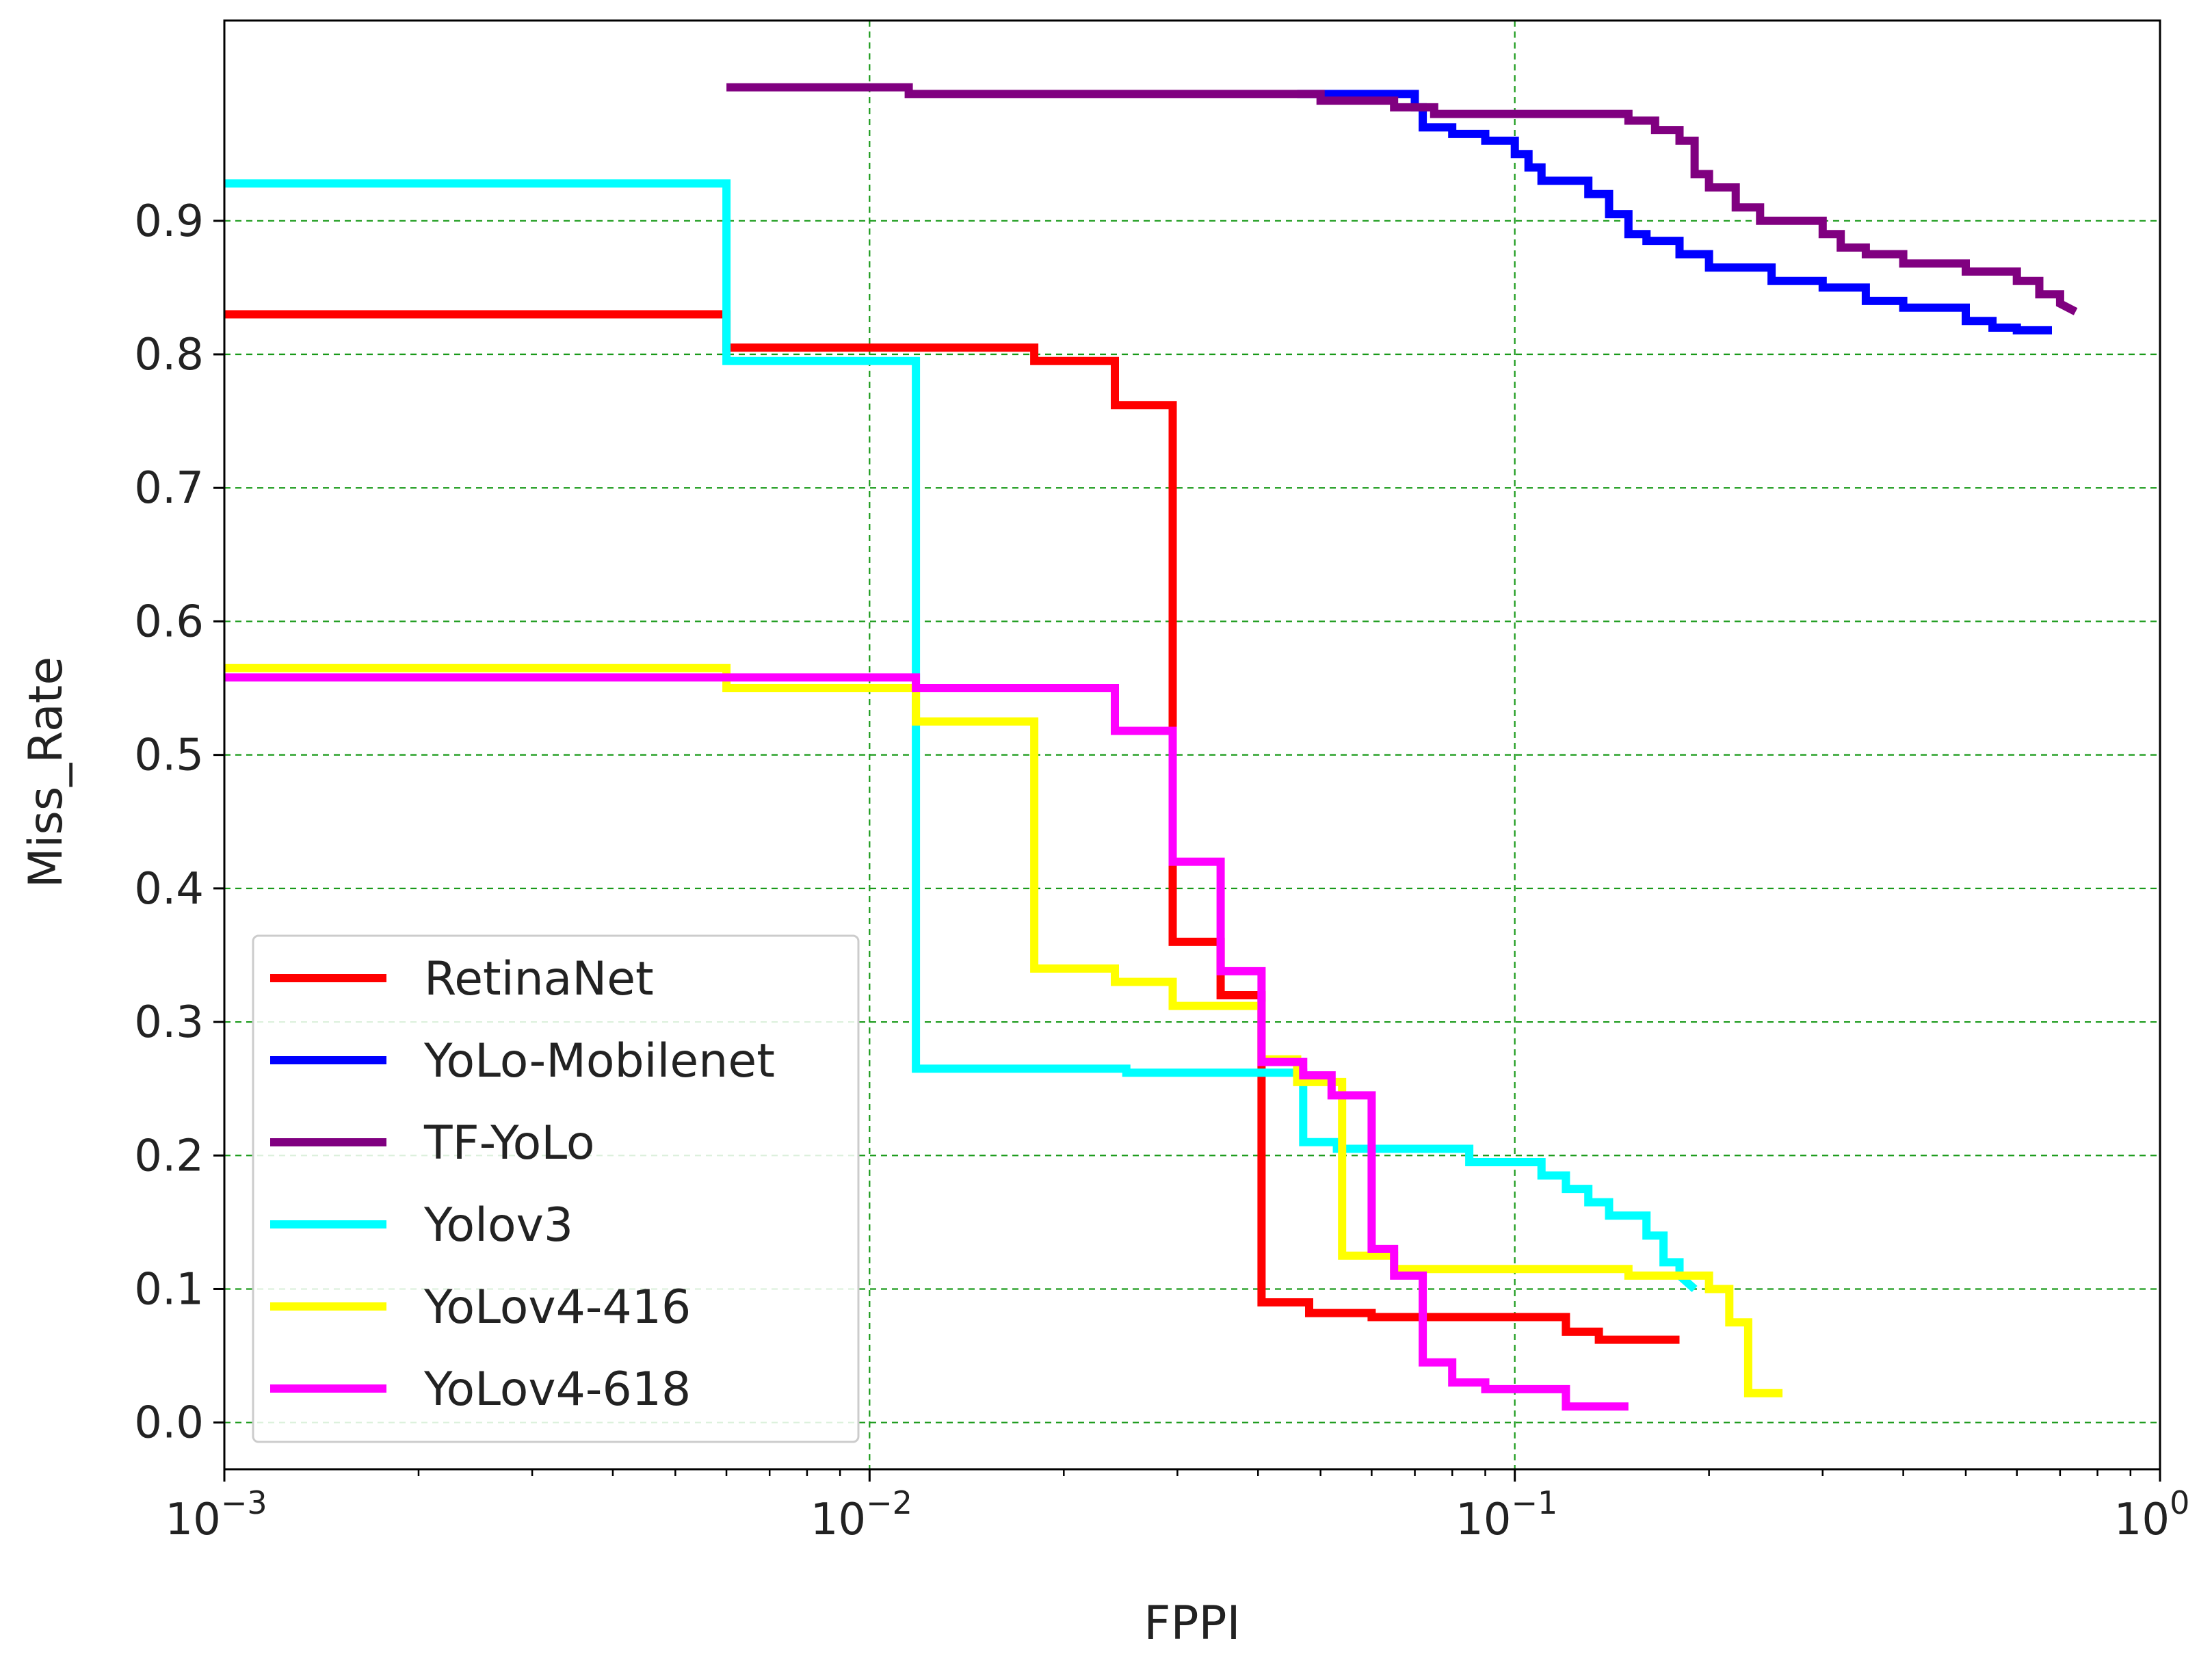  I want to click on legend-label: YoLov4-416, so click(557, 1307).